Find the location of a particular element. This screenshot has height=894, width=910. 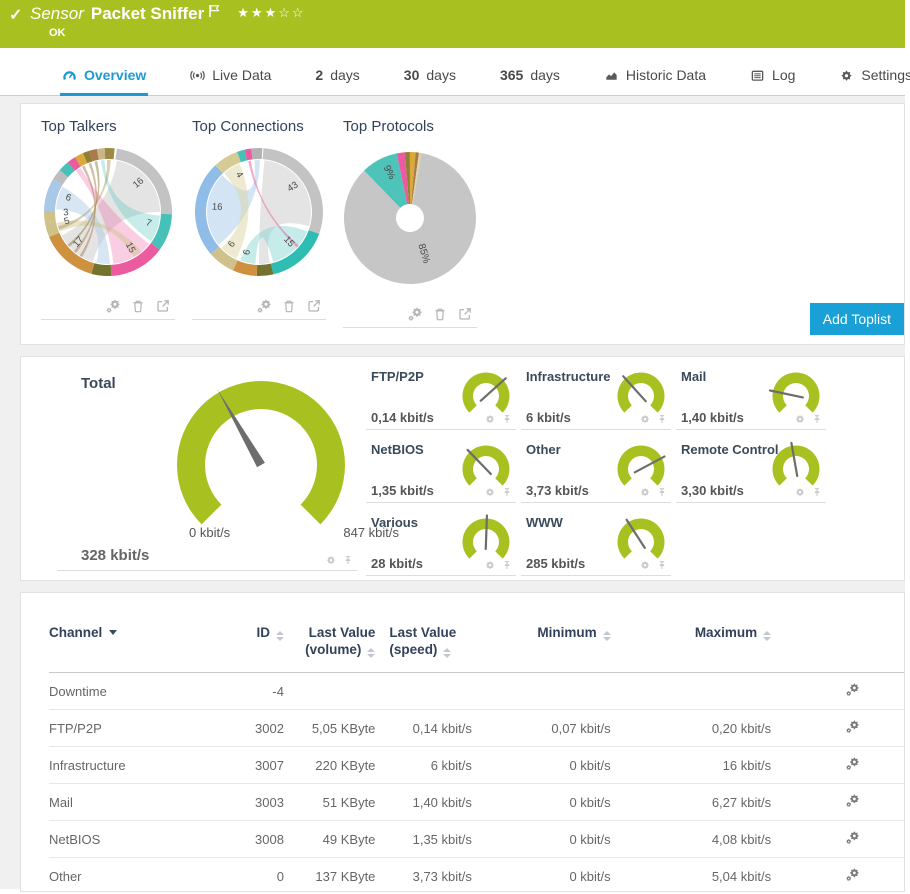

toplist-title: Top Connections is located at coordinates (259, 129).